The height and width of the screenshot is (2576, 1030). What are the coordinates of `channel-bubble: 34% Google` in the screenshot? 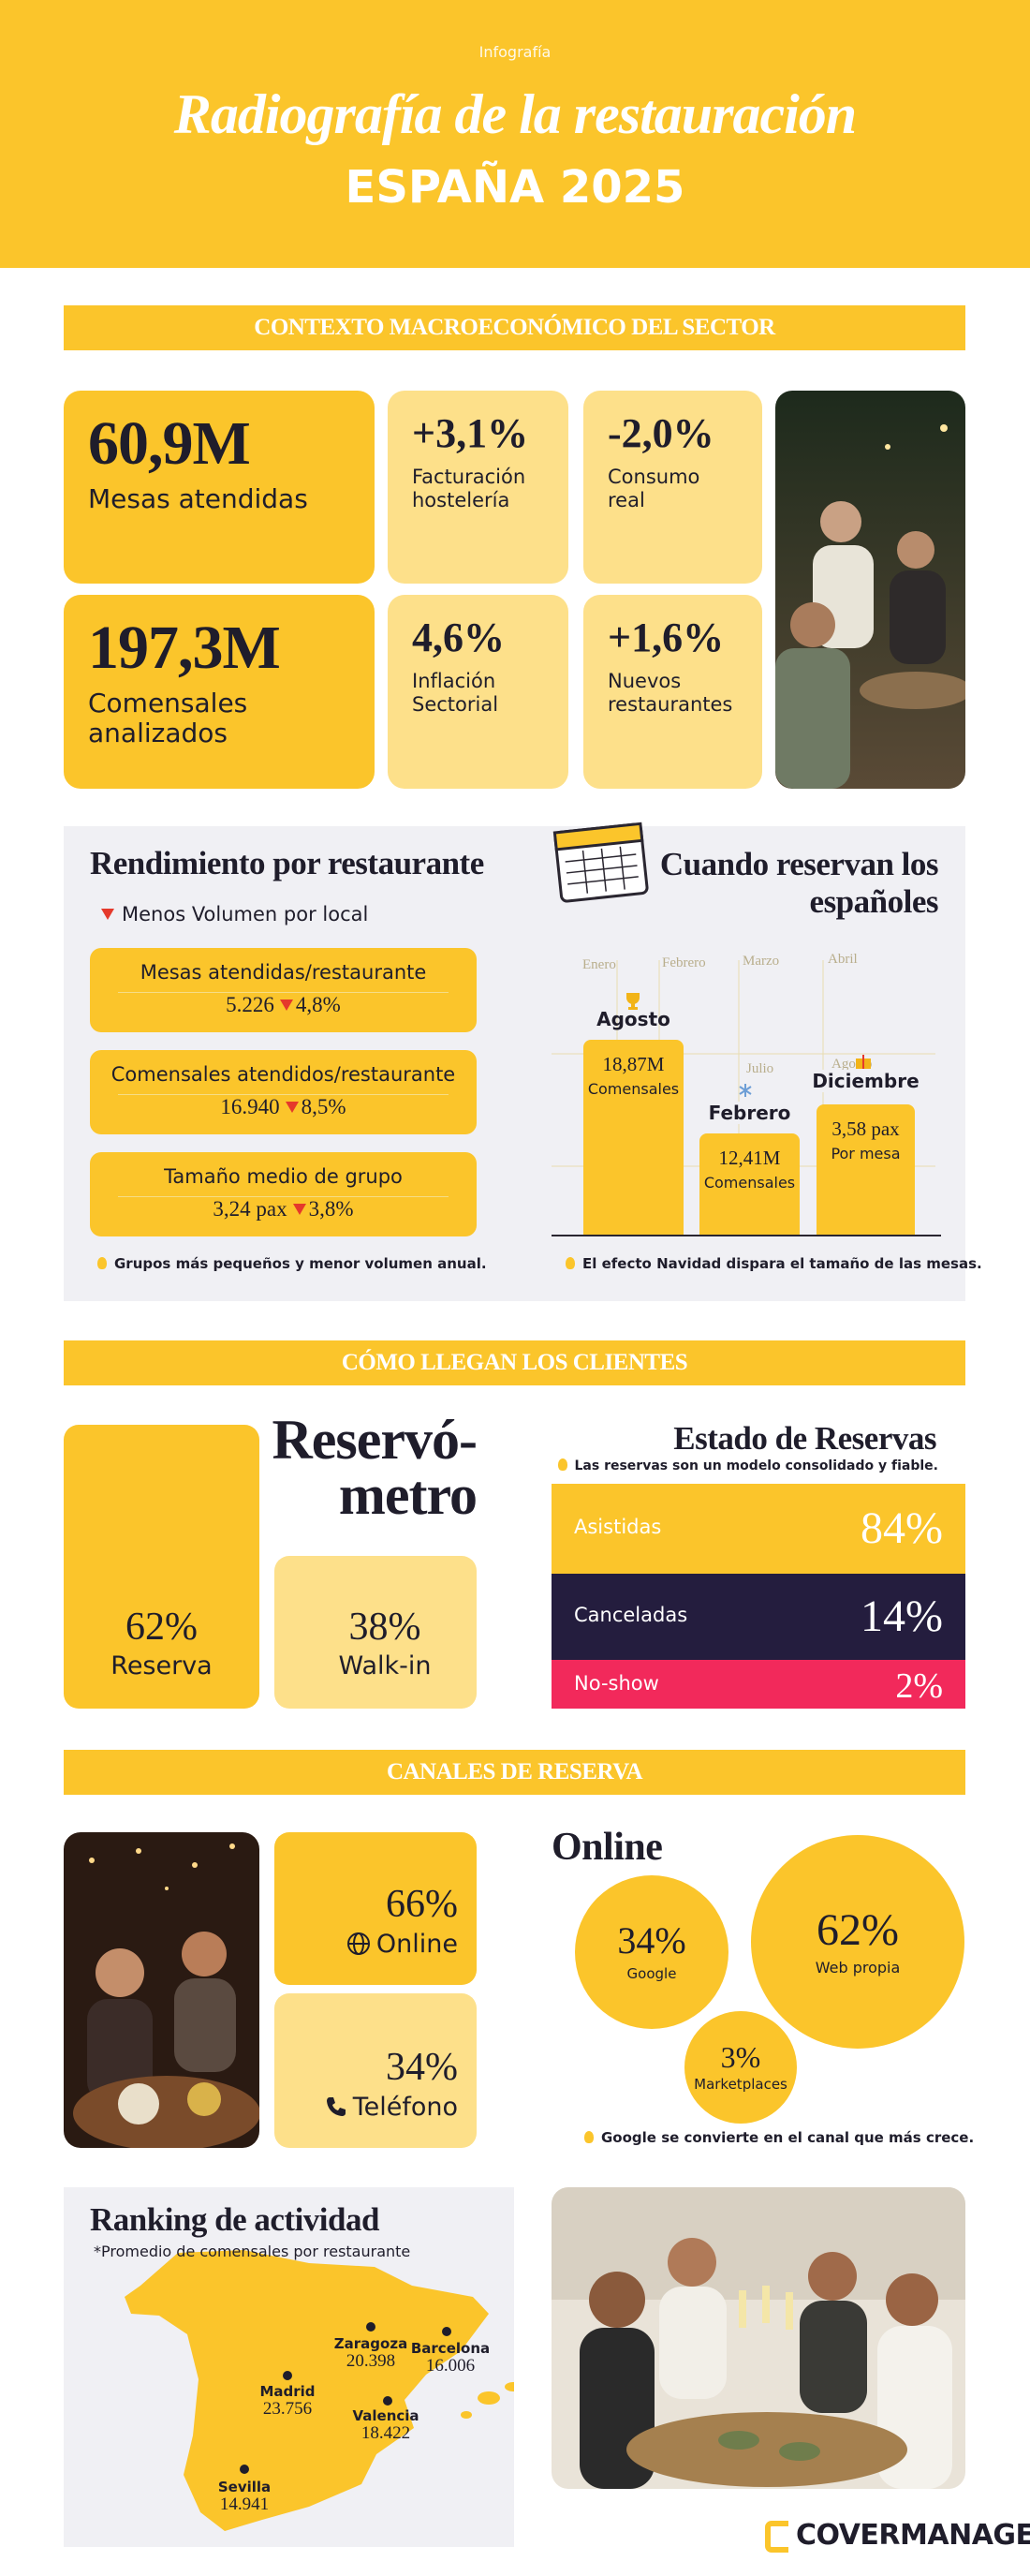 It's located at (651, 1952).